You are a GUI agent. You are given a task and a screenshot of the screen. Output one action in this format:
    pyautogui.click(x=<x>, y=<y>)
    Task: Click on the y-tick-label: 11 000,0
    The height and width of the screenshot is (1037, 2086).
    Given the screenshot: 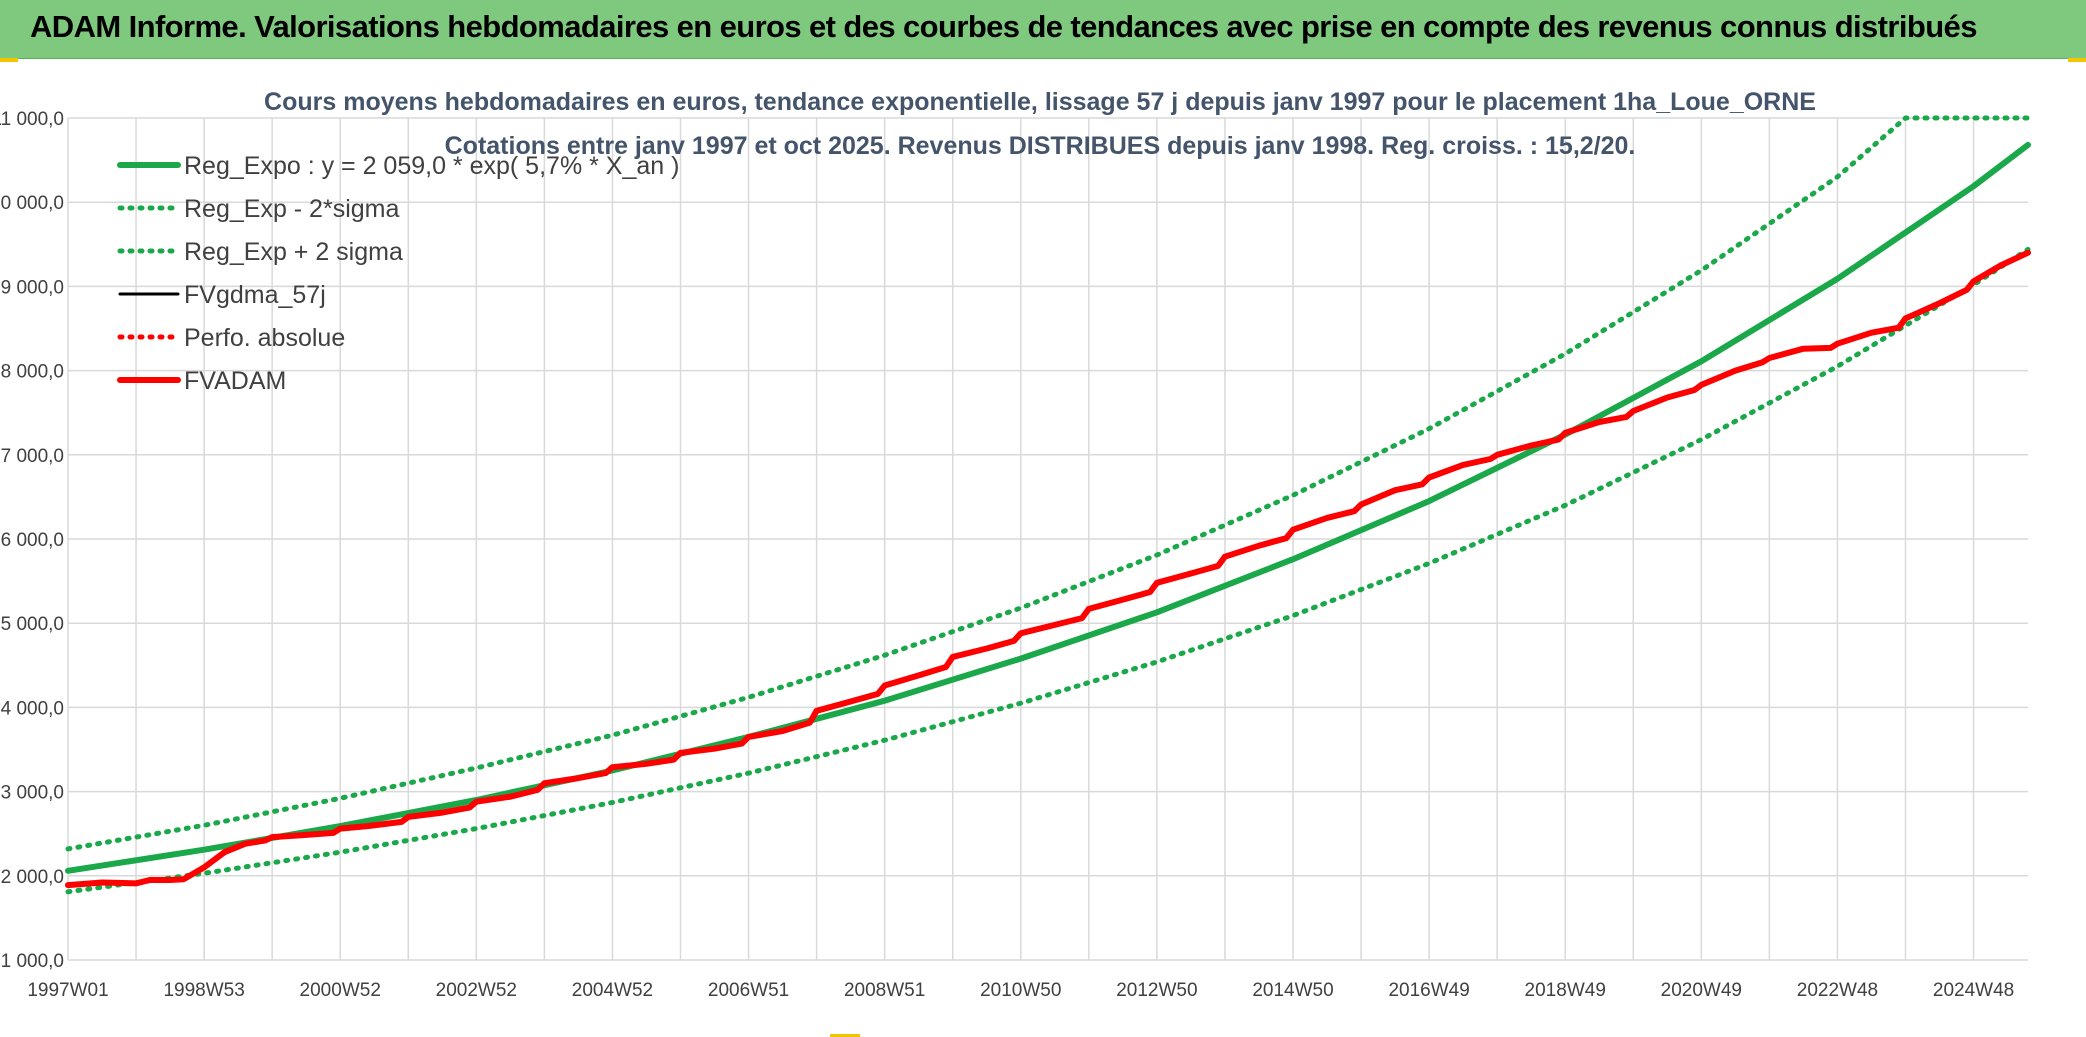 What is the action you would take?
    pyautogui.click(x=32, y=119)
    